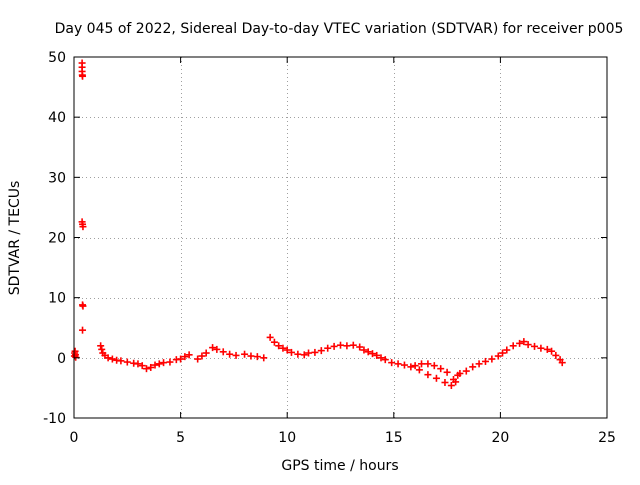 Image resolution: width=640 pixels, height=485 pixels. What do you see at coordinates (57, 299) in the screenshot?
I see `y-tick-label: 10` at bounding box center [57, 299].